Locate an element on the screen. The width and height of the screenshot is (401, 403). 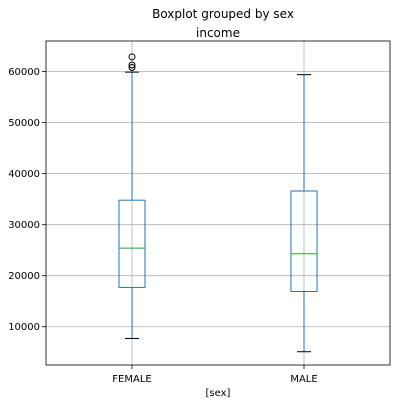
y-tick-label: 10000 is located at coordinates (24, 327).